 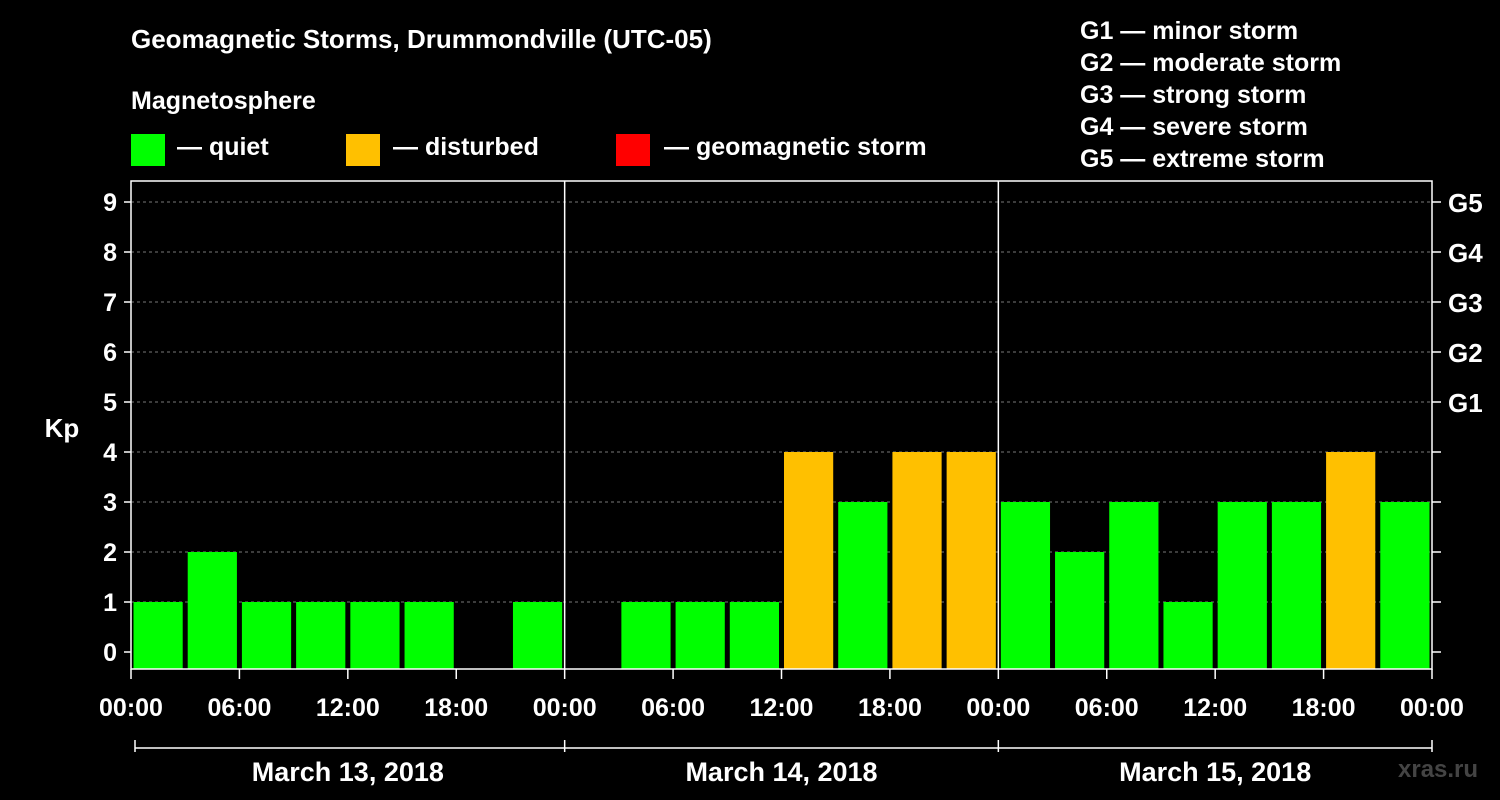 I want to click on y-tick-label: 7, so click(x=110, y=303).